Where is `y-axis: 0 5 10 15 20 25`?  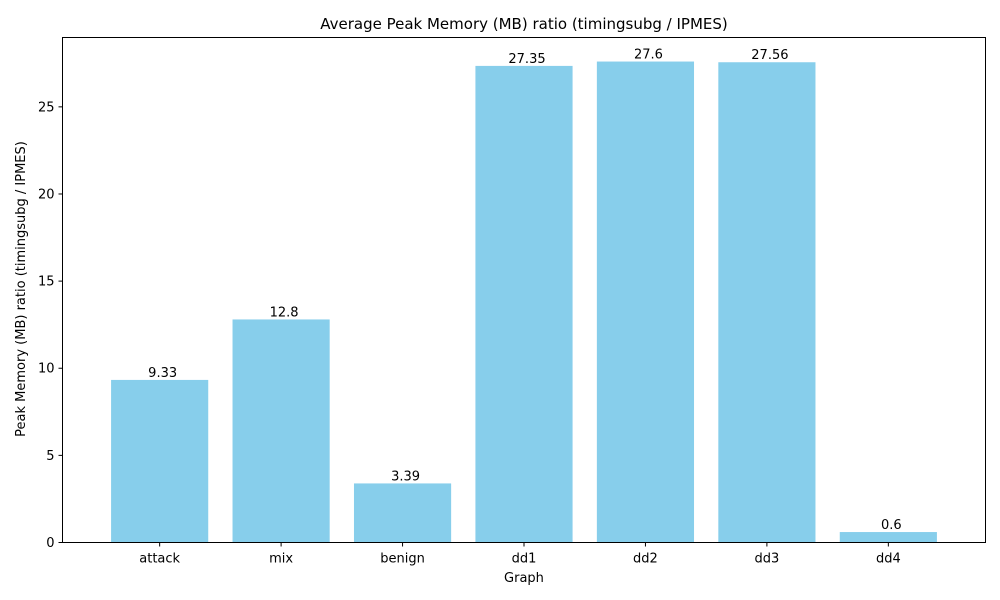 y-axis: 0 5 10 15 20 25 is located at coordinates (50, 325).